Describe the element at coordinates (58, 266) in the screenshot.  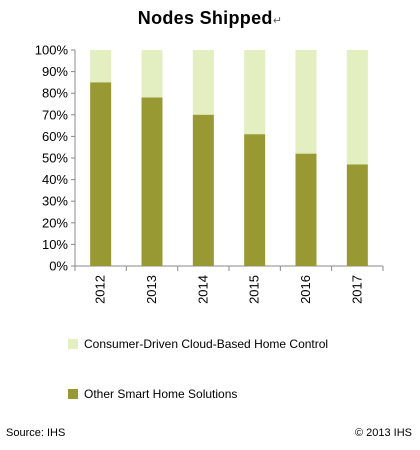
I see `y-tick-label: 0%` at that location.